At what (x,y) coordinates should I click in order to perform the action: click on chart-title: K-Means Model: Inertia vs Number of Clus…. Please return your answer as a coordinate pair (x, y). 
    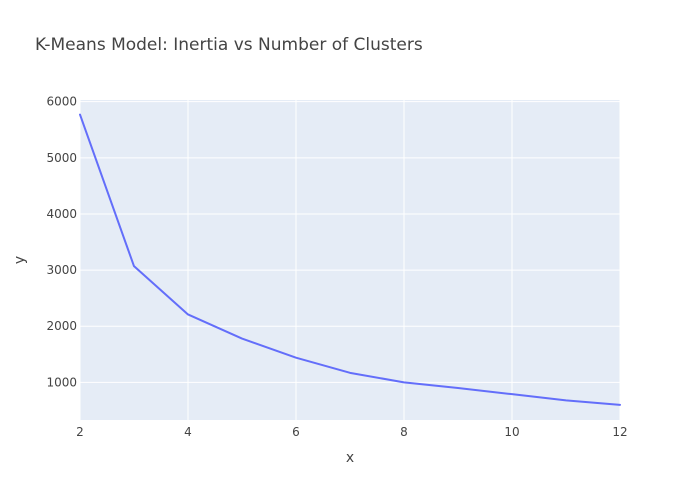
    Looking at the image, I should click on (229, 45).